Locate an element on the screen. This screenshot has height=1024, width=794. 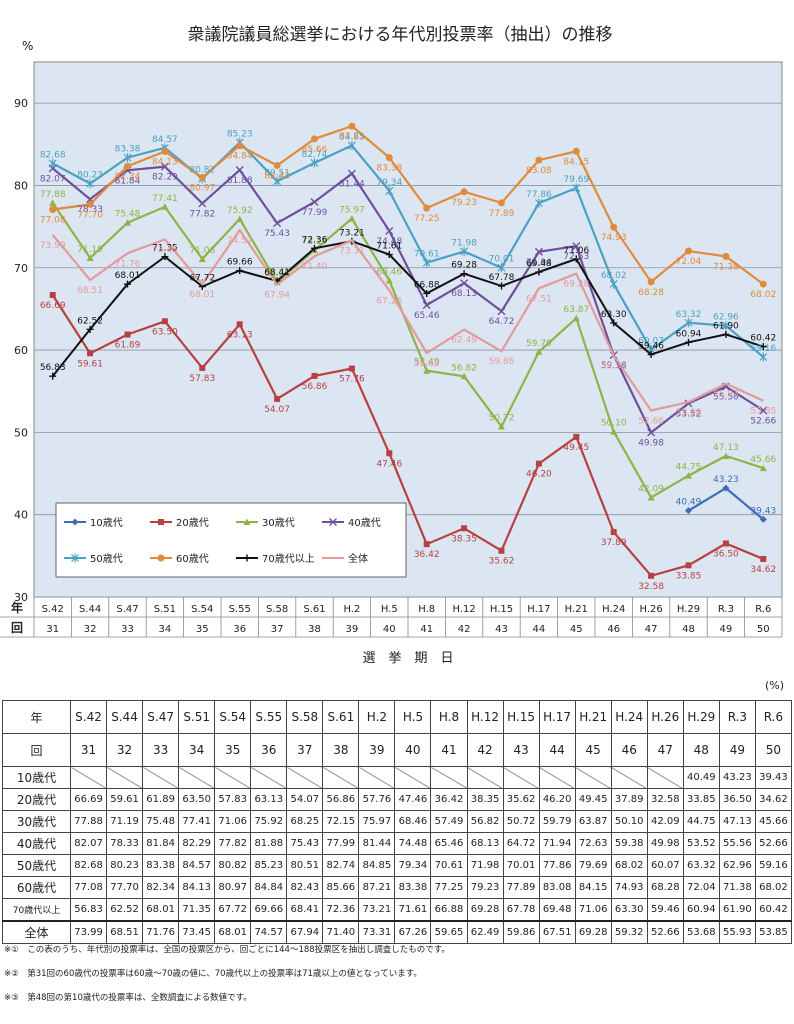
data-label: 57.76 is located at coordinates (352, 380).